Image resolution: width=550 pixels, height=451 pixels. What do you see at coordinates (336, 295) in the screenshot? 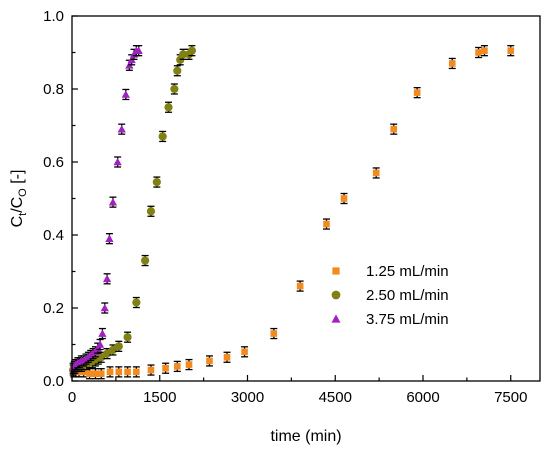
I see `legend-marker-circle` at bounding box center [336, 295].